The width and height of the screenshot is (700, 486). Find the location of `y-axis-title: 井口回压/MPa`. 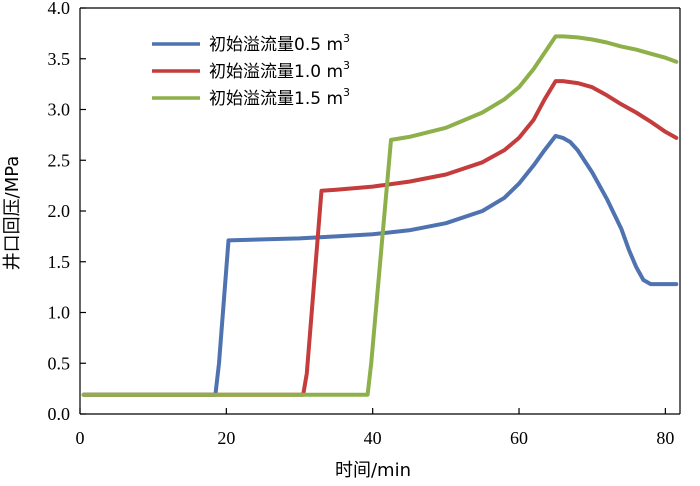

y-axis-title: 井口回压/MPa is located at coordinates (12, 213).